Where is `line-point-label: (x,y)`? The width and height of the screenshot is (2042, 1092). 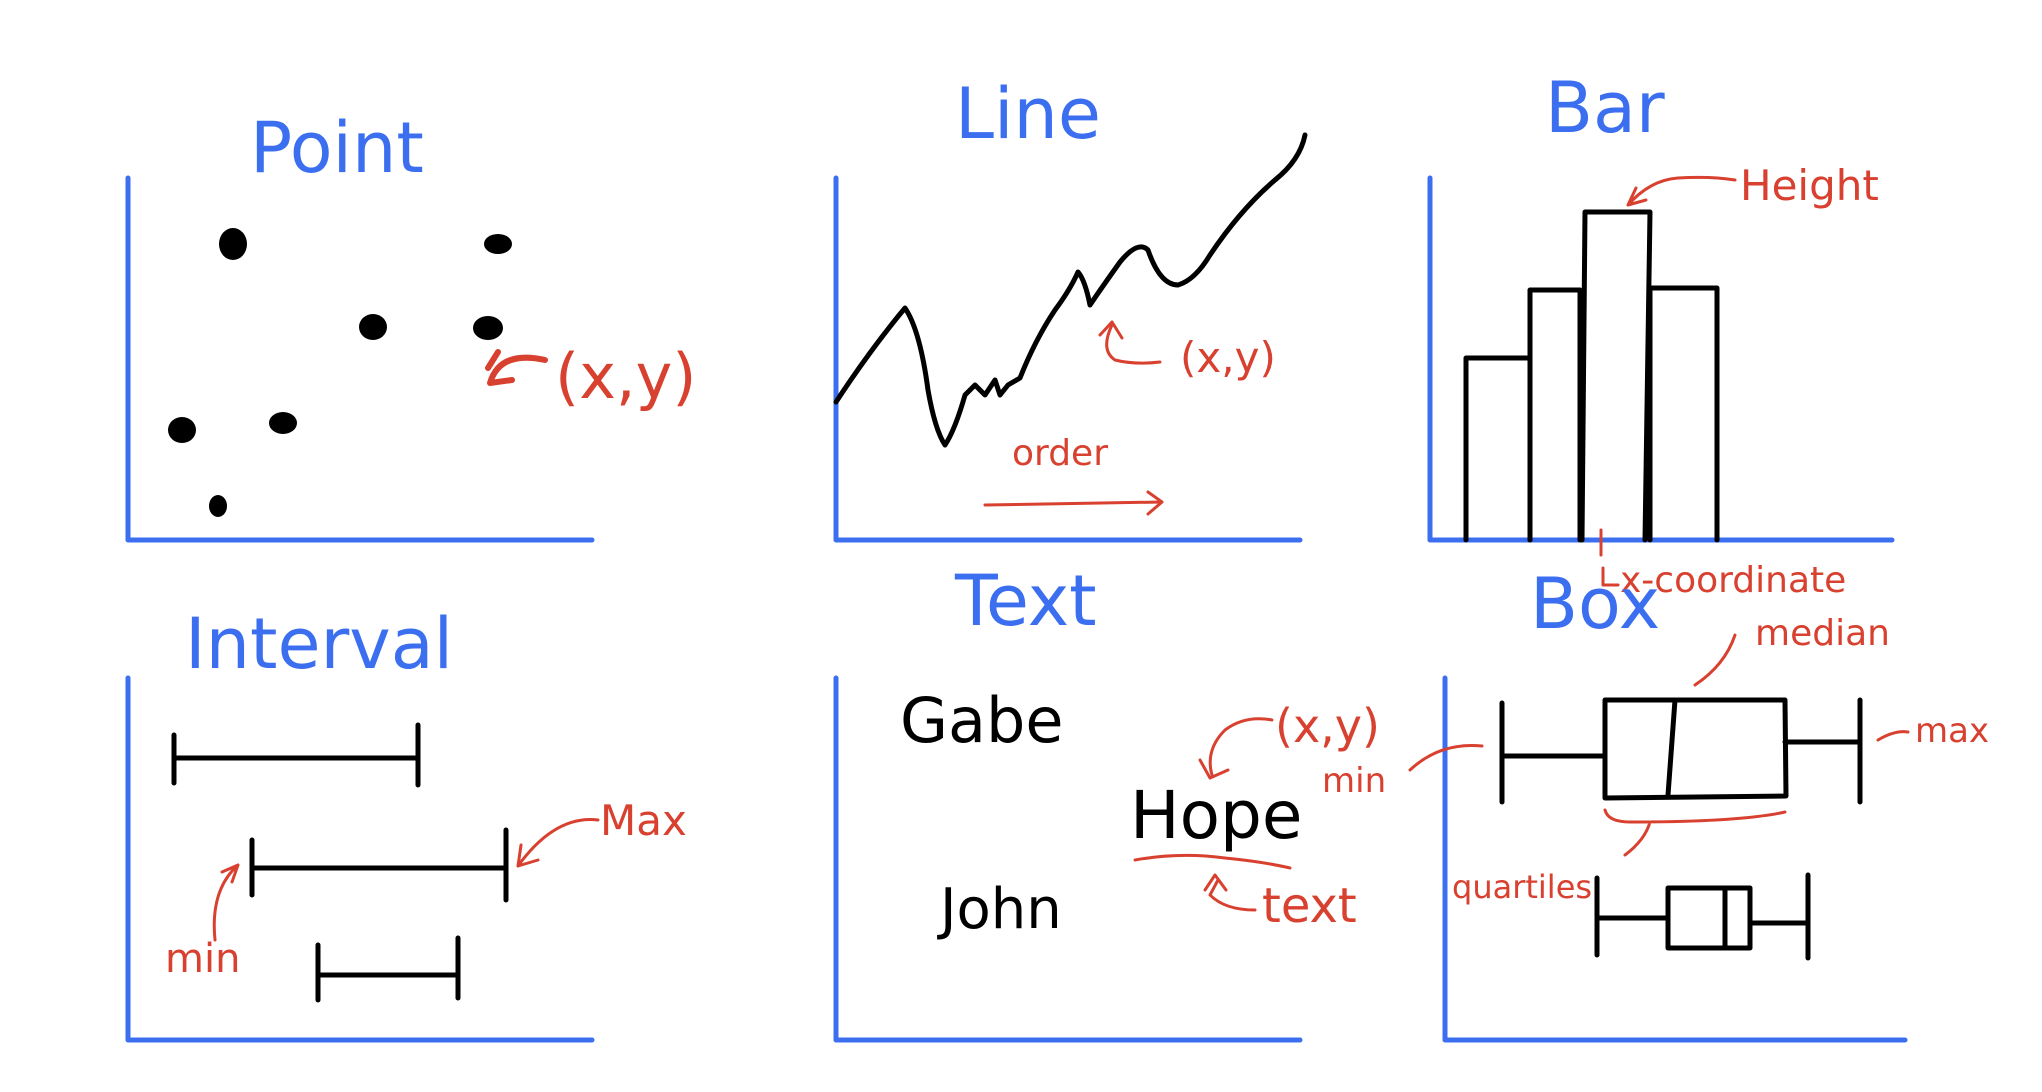 line-point-label: (x,y) is located at coordinates (1228, 357).